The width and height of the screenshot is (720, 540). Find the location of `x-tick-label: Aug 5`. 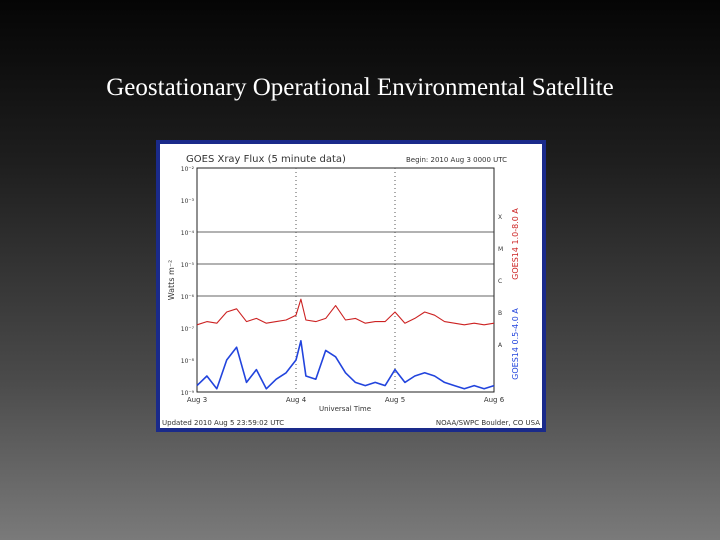

x-tick-label: Aug 5 is located at coordinates (395, 400).